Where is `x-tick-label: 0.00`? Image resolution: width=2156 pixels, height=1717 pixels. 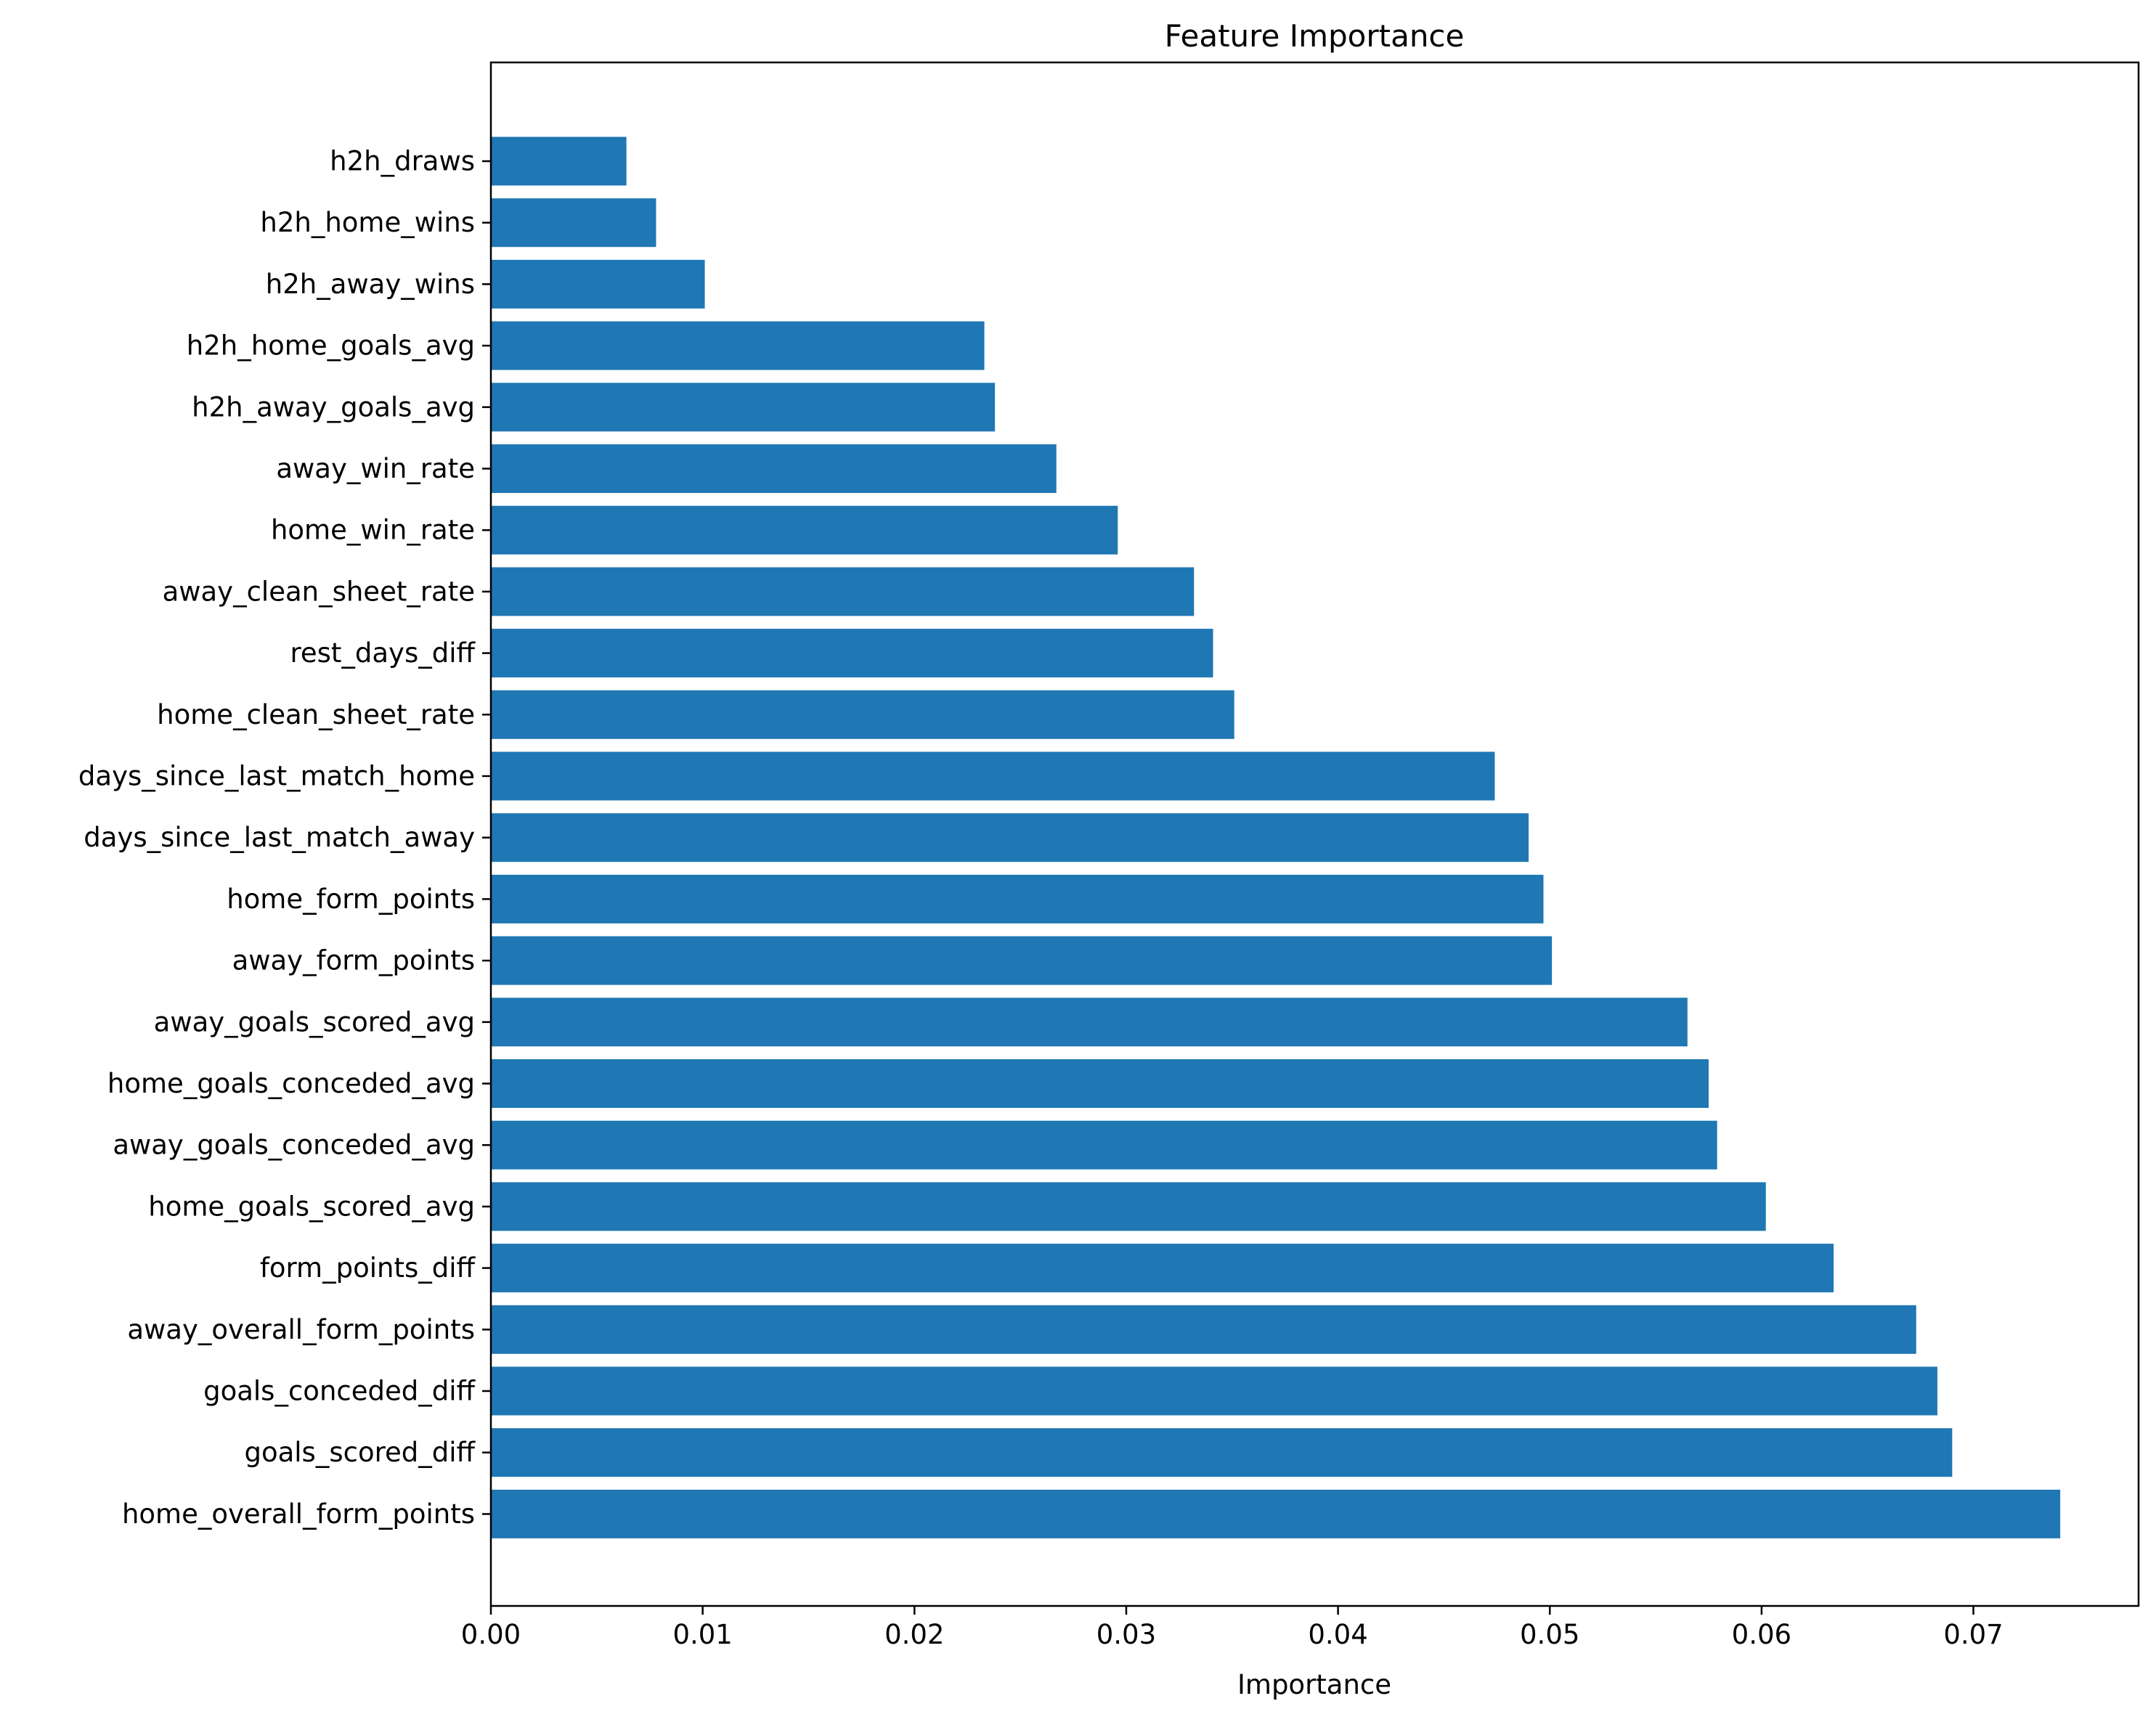
x-tick-label: 0.00 is located at coordinates (491, 1634).